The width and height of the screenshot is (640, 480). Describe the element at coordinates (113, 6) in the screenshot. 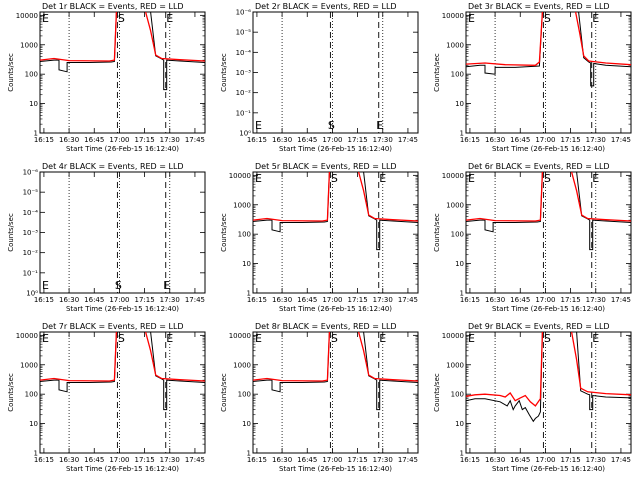

I see `panel-title: Det 1r BLACK = Events, RED = LLD` at that location.